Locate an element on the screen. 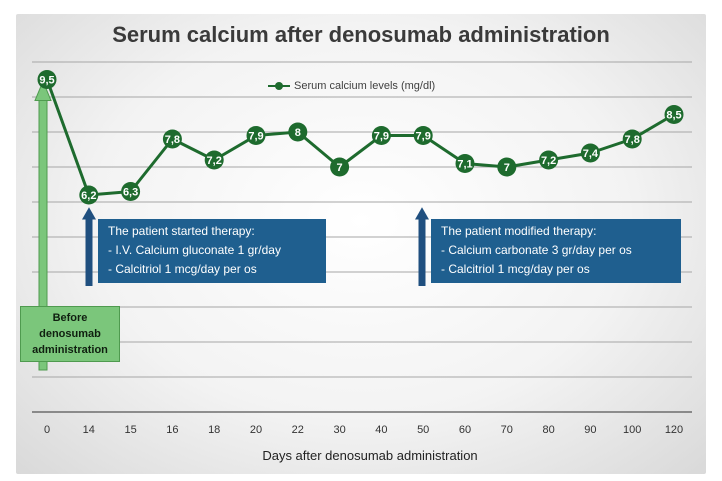  x-tick-label: 100 is located at coordinates (632, 430).